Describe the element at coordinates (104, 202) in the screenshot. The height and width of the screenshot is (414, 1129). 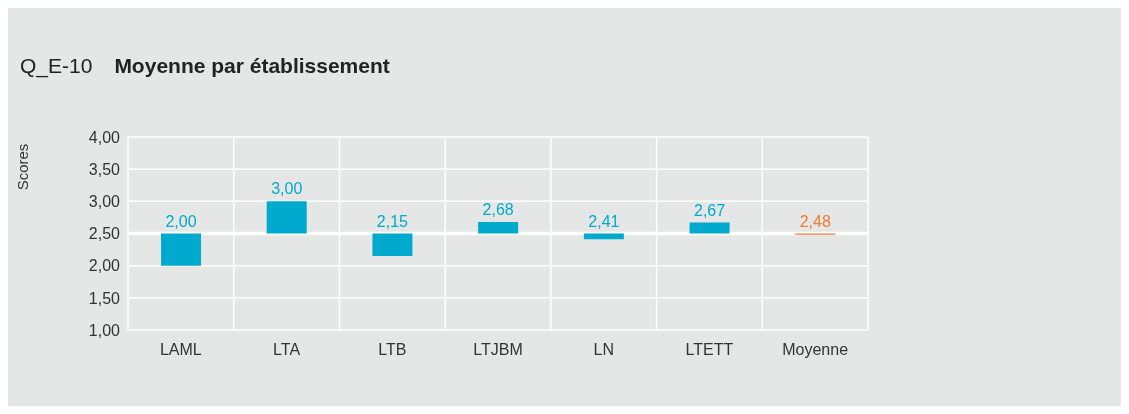
I see `y-tick-label: 3,00` at that location.